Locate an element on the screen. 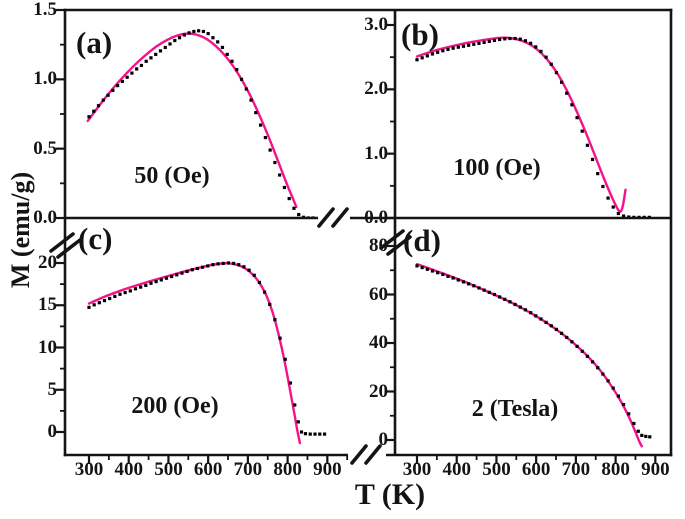 This screenshot has width=685, height=519. x-tick-label-c: 500 is located at coordinates (168, 469).